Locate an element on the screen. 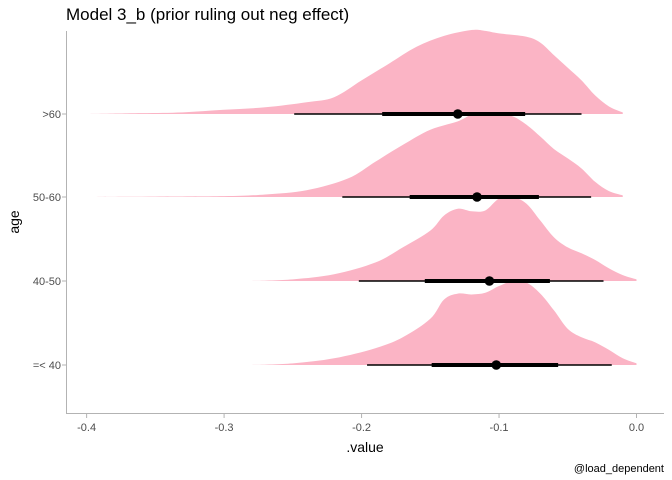  x-tick-label-1: -0.3 is located at coordinates (224, 428).